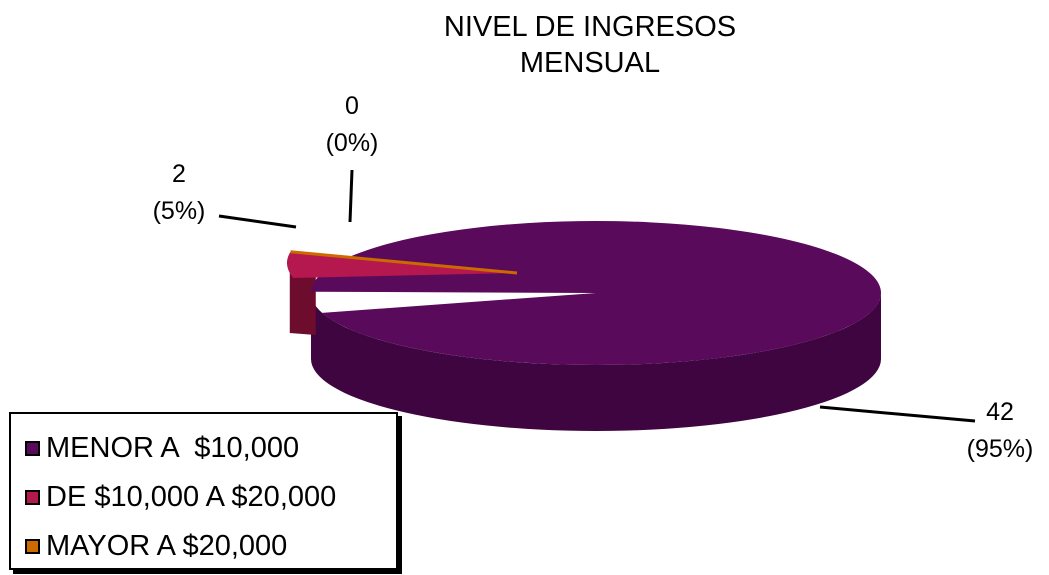 This screenshot has width=1049, height=575. Describe the element at coordinates (179, 211) in the screenshot. I see `data-label-percent-1: (5%)` at that location.